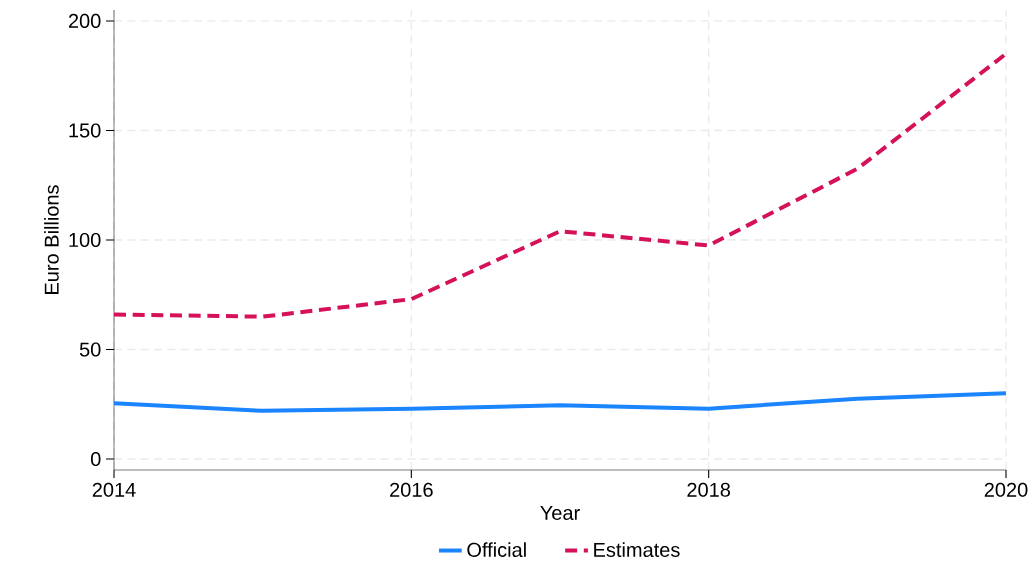 The width and height of the screenshot is (1034, 581). What do you see at coordinates (709, 489) in the screenshot?
I see `x-tick-label: 2018` at bounding box center [709, 489].